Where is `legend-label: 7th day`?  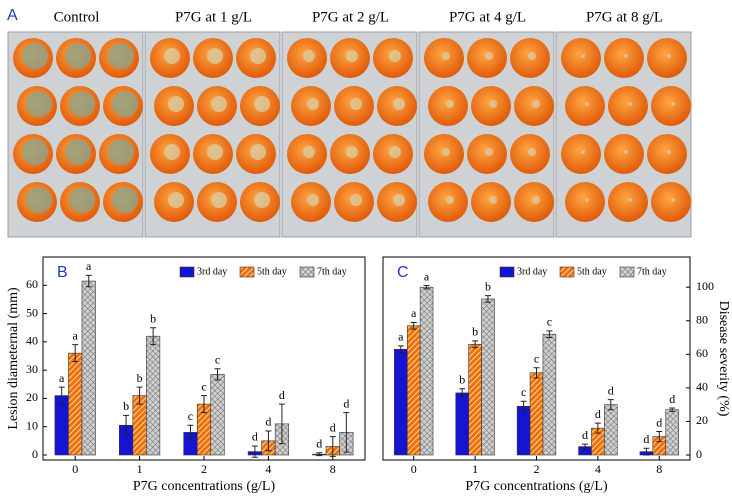
legend-label: 7th day is located at coordinates (652, 271).